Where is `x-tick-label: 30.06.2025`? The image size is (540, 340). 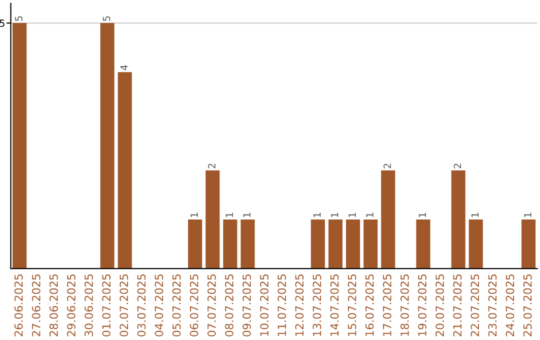
x-tick-label: 30.06.2025 is located at coordinates (88, 305).